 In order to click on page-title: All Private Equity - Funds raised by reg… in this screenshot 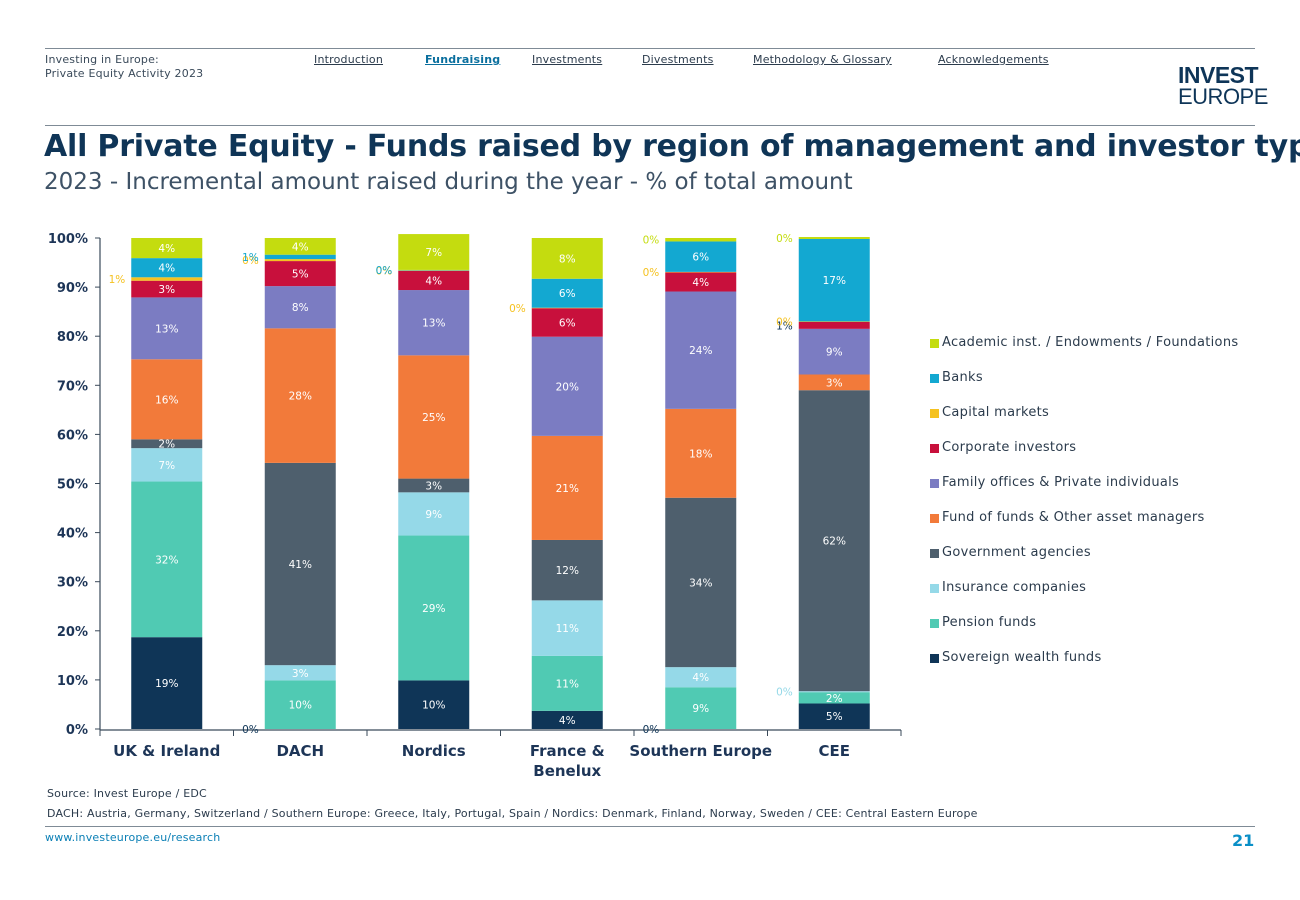, I will do `click(672, 146)`.